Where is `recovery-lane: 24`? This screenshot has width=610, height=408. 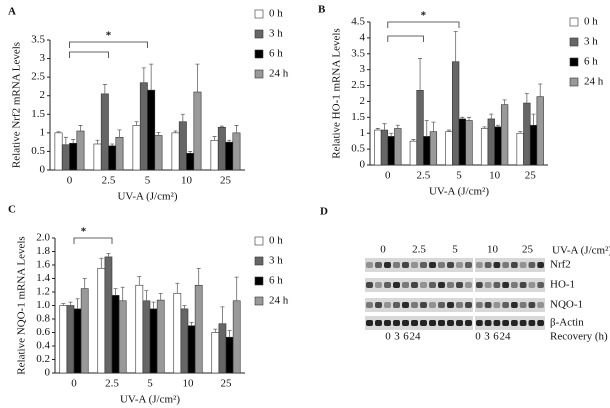
recovery-lane: 24 is located at coordinates (506, 337).